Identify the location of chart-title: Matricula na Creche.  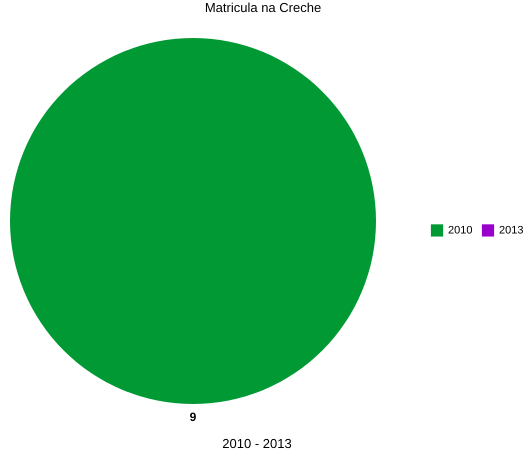
(263, 7).